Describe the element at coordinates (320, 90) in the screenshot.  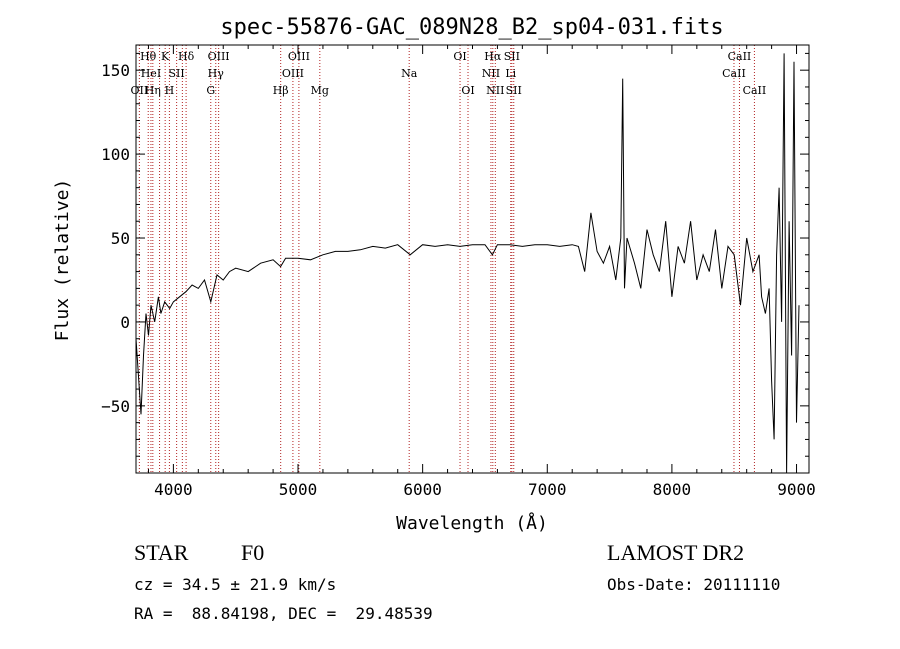
I see `marker-label-5175: Mg` at that location.